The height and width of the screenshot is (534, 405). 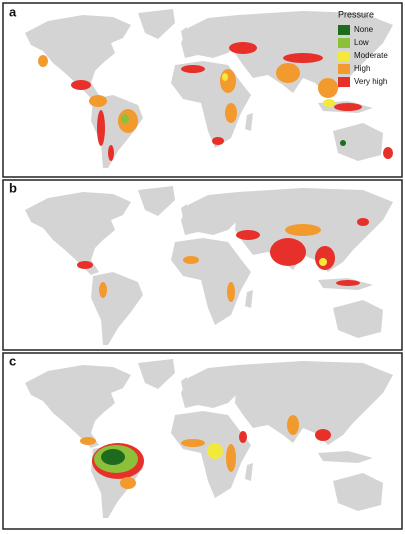 I want to click on legend: Pressure None Low Moderate High Very high, so click(x=363, y=48).